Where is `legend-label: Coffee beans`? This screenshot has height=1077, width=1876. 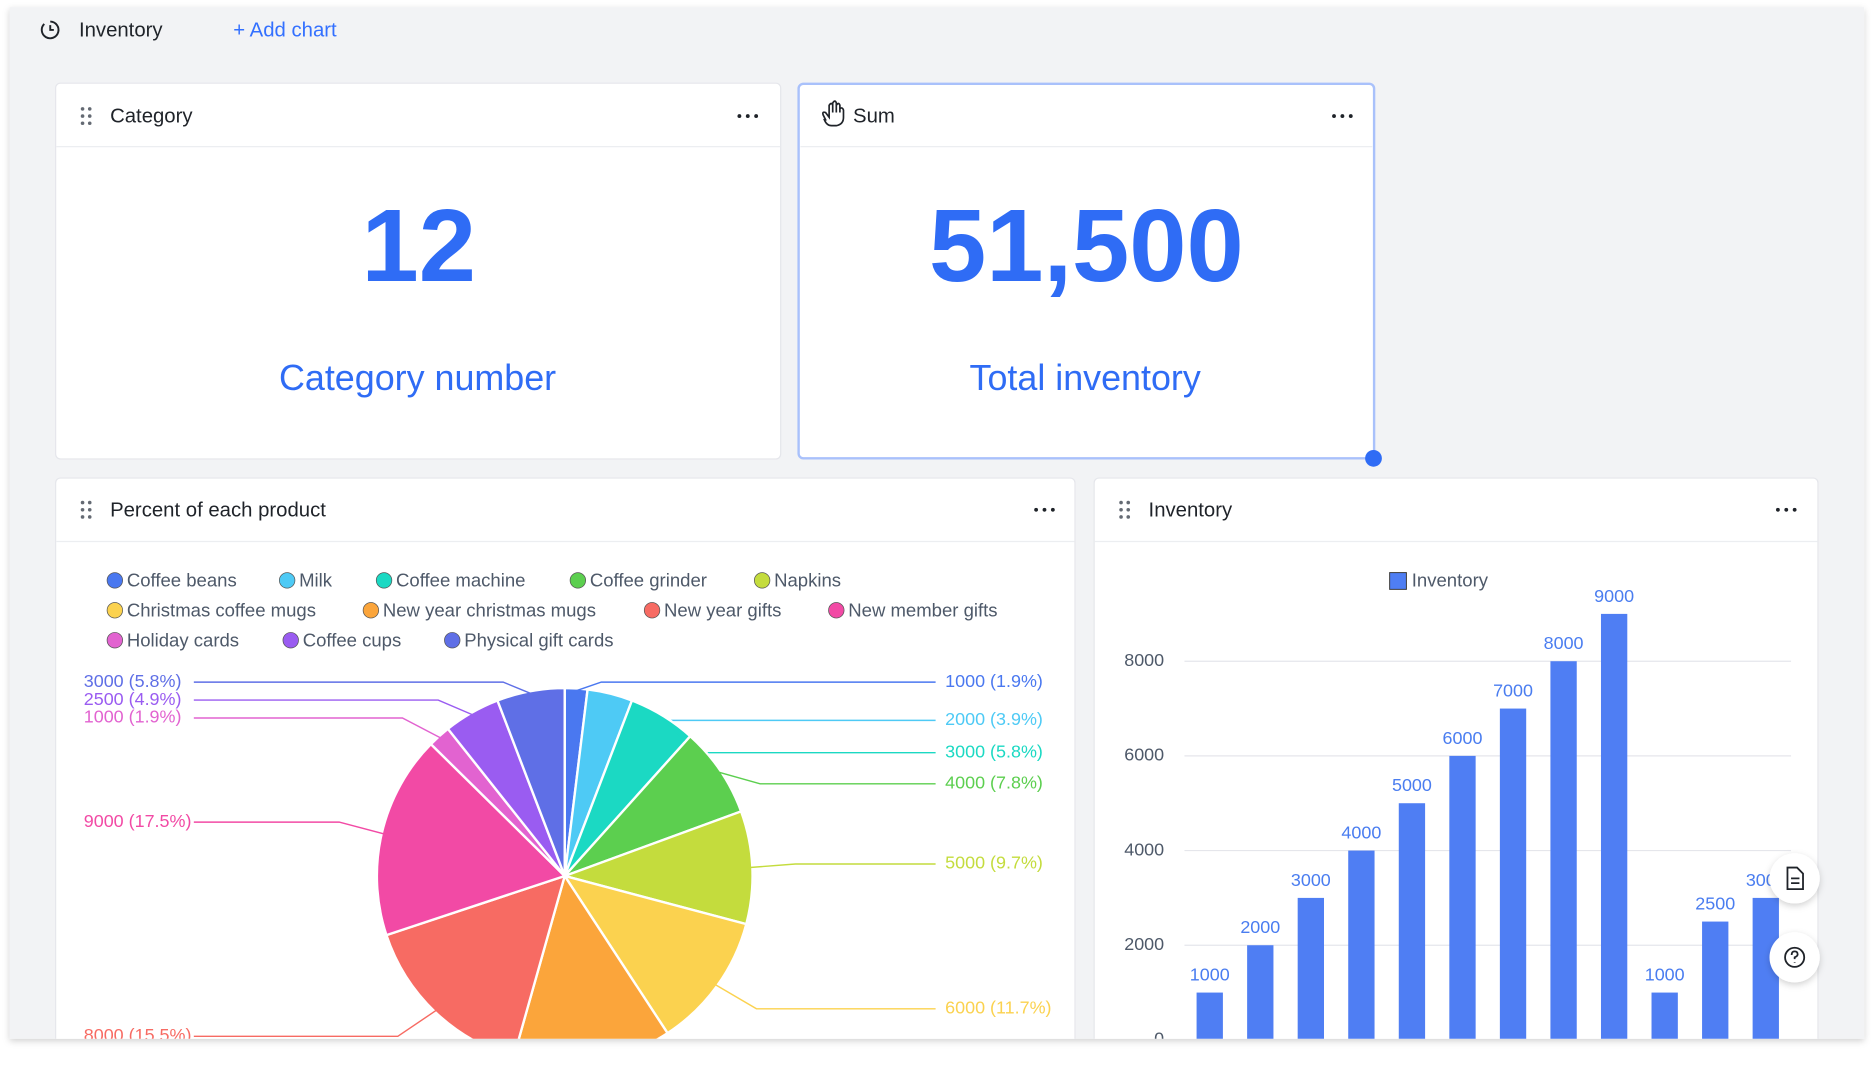
legend-label: Coffee beans is located at coordinates (182, 579).